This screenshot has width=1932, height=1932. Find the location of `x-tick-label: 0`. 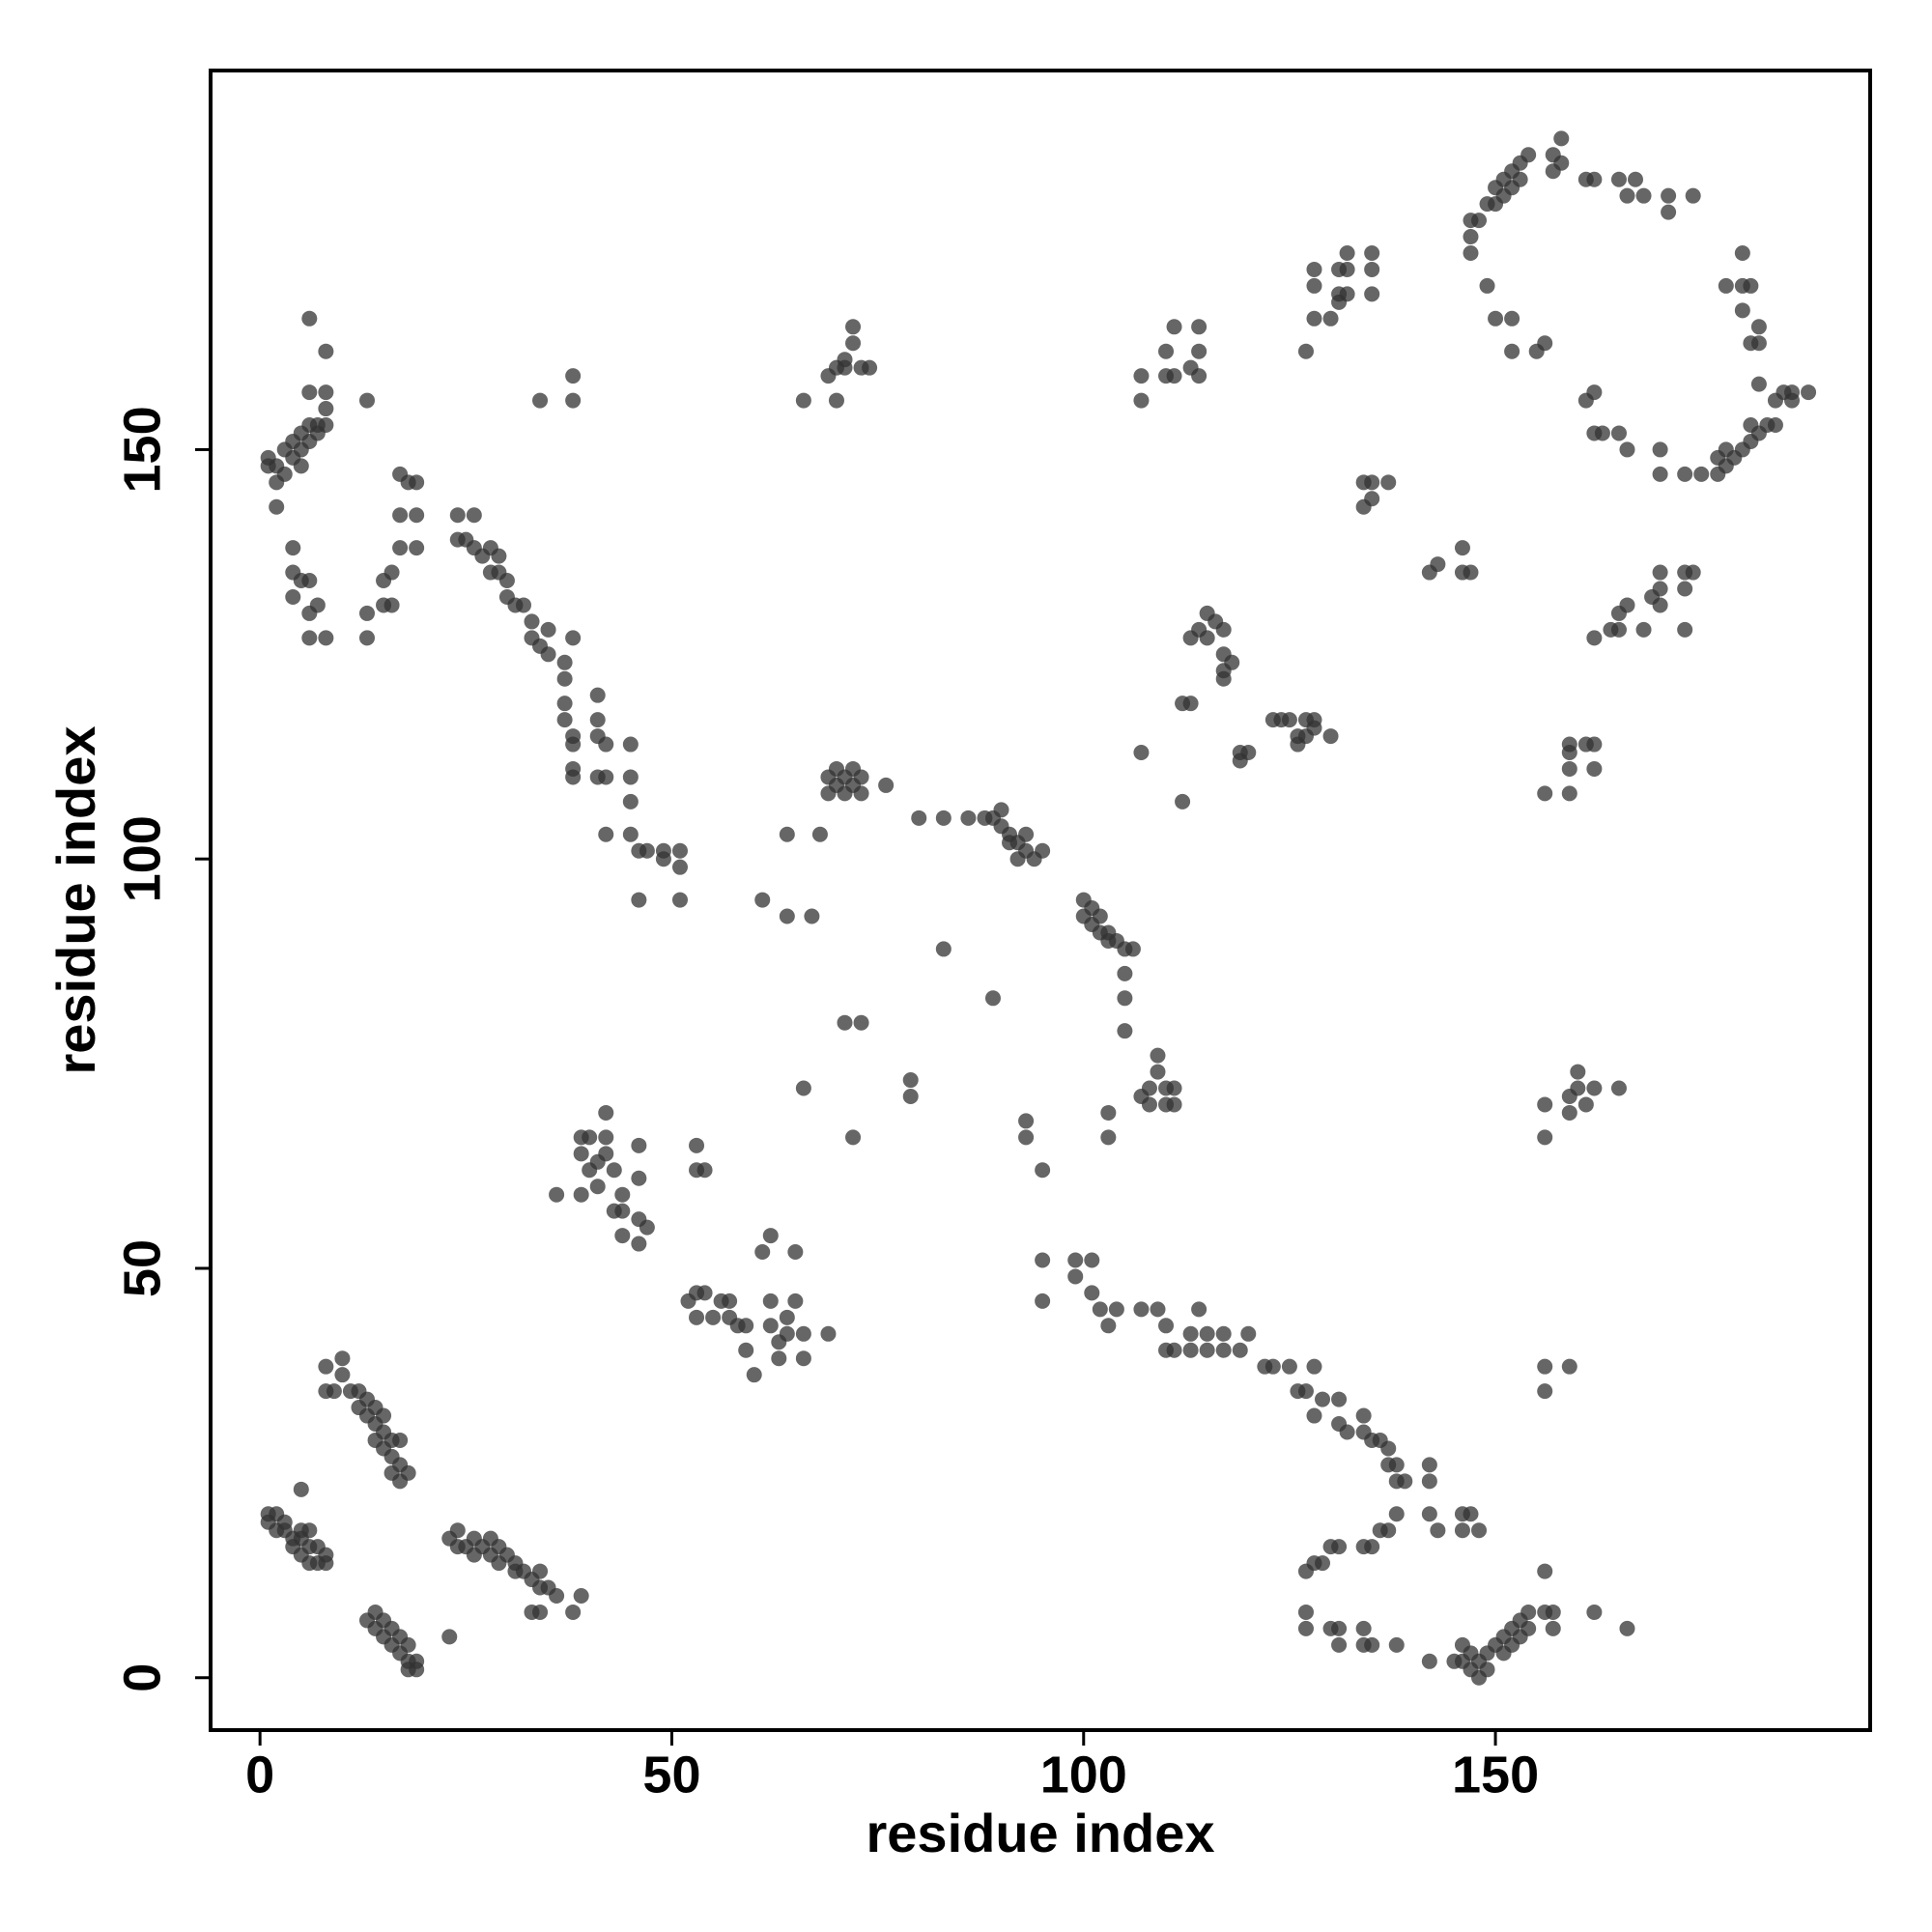

x-tick-label: 0 is located at coordinates (259, 1775).